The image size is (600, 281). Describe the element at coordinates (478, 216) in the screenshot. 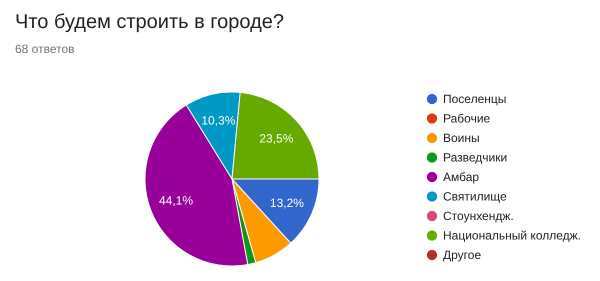

I see `legend-label: Стоунхендж.` at that location.